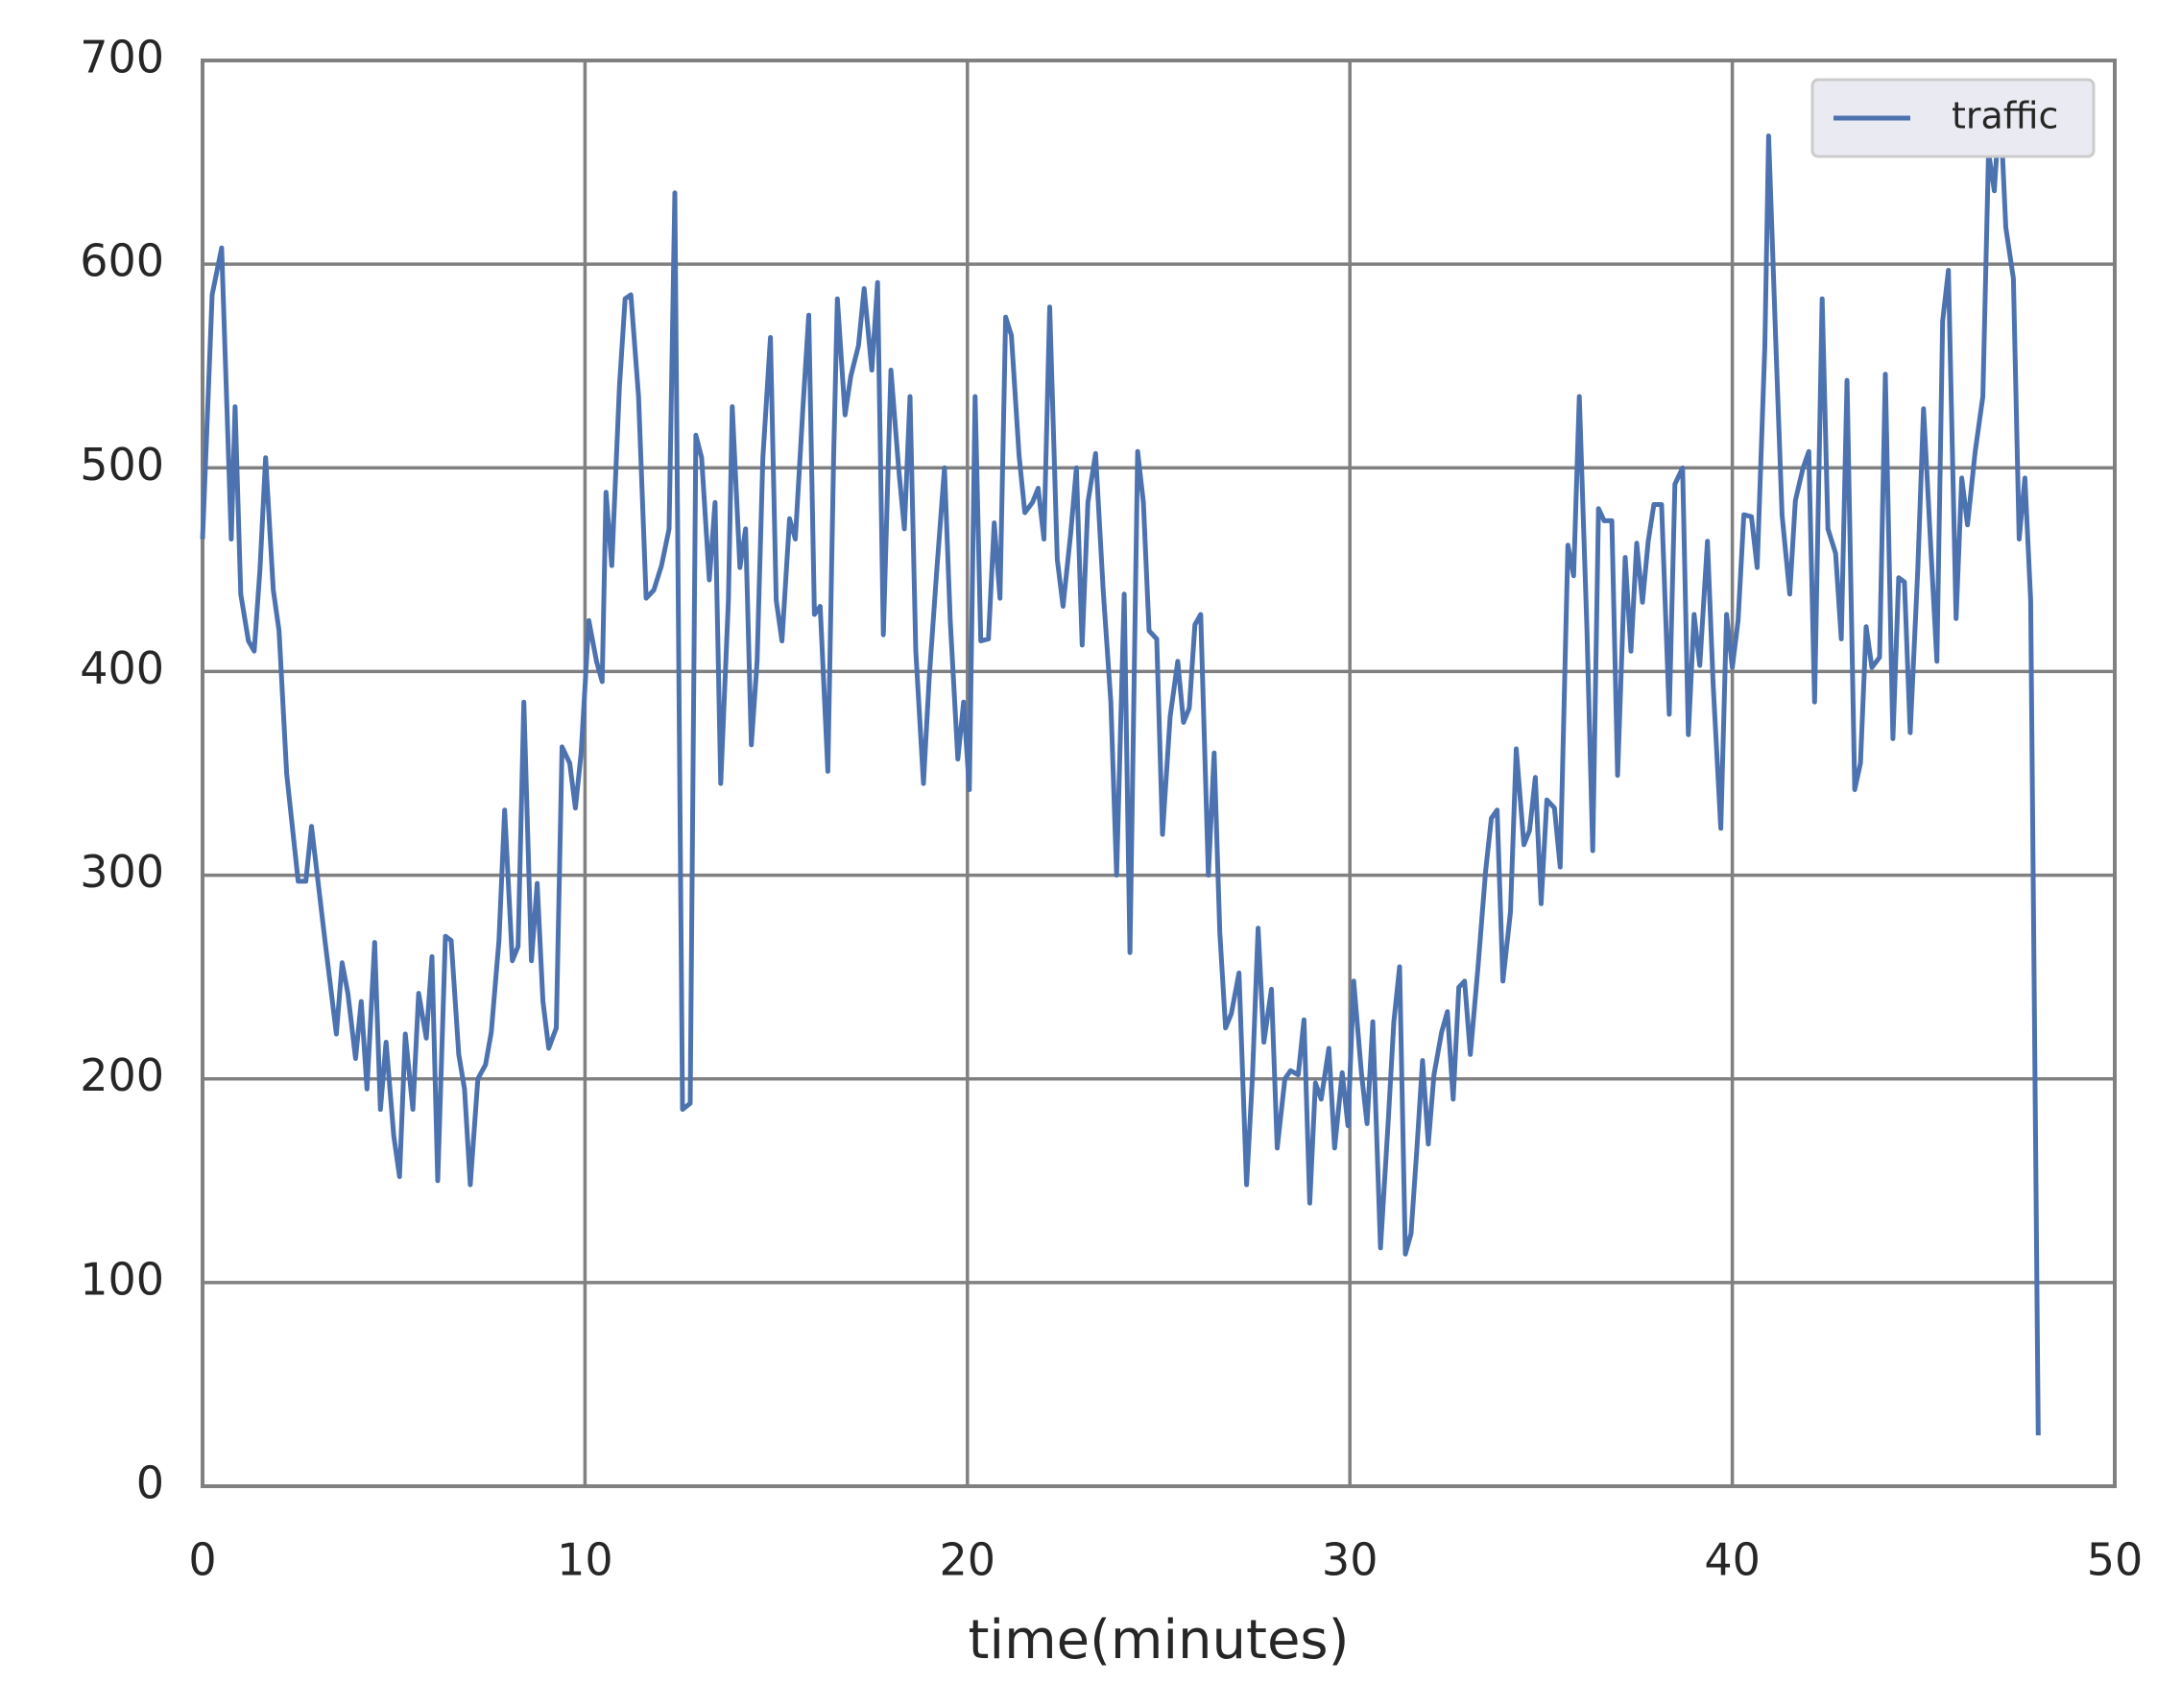 Image resolution: width=2181 pixels, height=1708 pixels. What do you see at coordinates (968, 1560) in the screenshot?
I see `x-tick-label: 20` at bounding box center [968, 1560].